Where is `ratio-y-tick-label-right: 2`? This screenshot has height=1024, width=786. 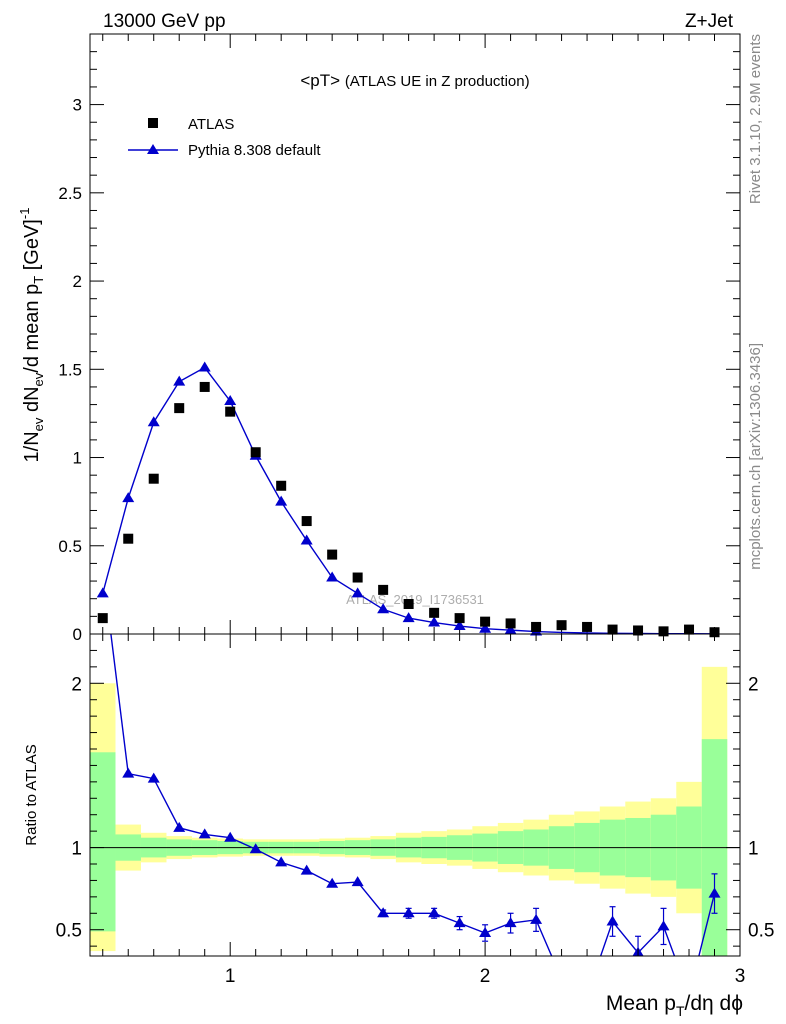 ratio-y-tick-label-right: 2 is located at coordinates (753, 684).